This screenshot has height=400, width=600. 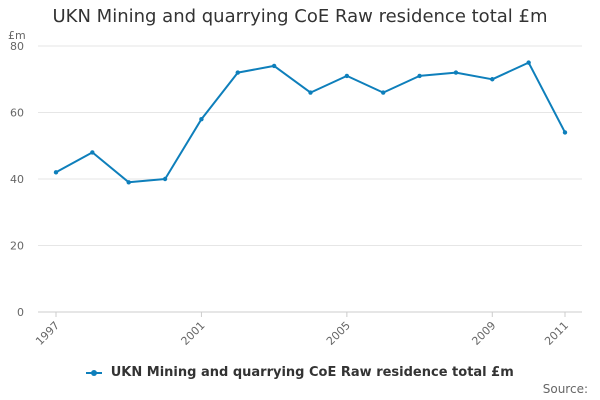 I want to click on y-tick-label: 20, so click(x=17, y=246).